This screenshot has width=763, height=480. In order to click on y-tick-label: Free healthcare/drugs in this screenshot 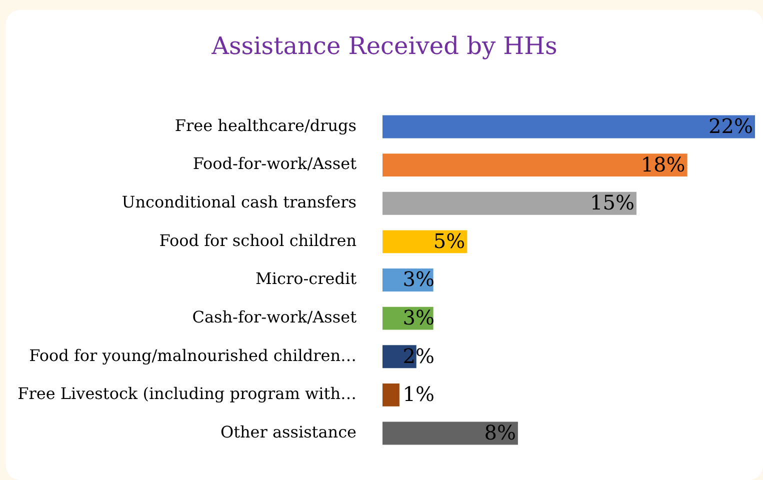, I will do `click(265, 125)`.